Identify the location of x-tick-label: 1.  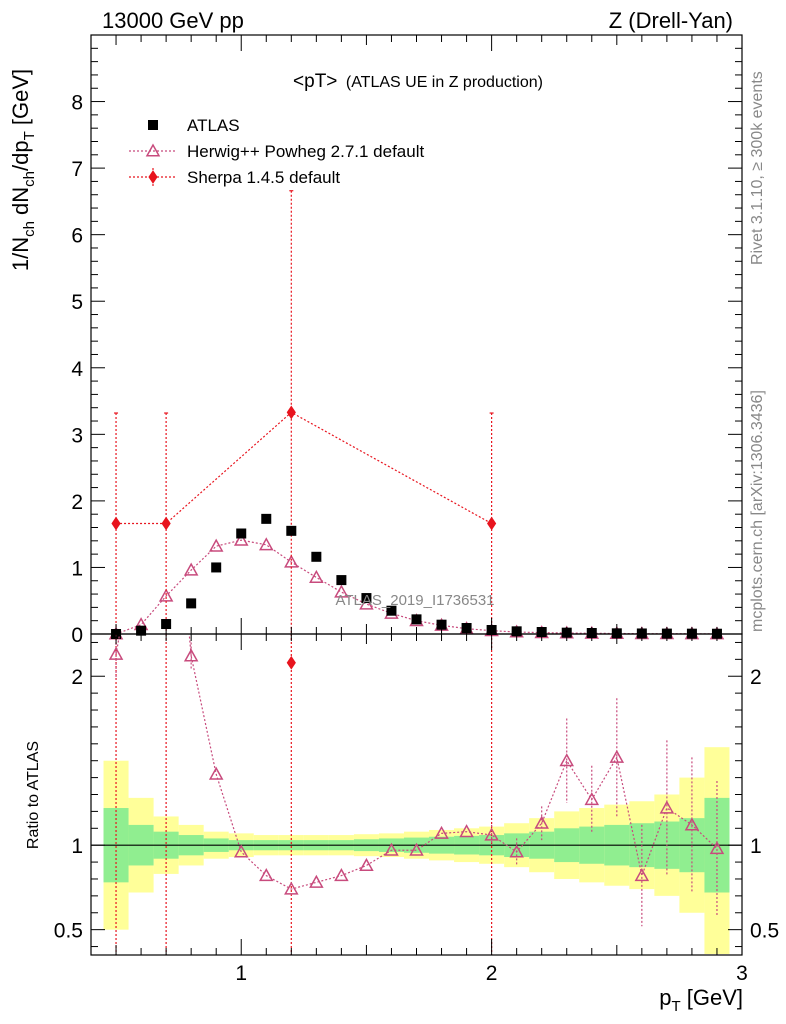
(241, 973).